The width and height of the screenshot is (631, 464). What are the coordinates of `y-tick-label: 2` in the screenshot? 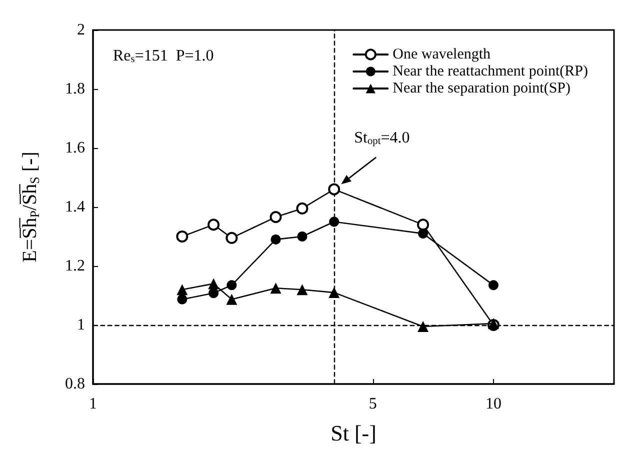 It's located at (81, 30).